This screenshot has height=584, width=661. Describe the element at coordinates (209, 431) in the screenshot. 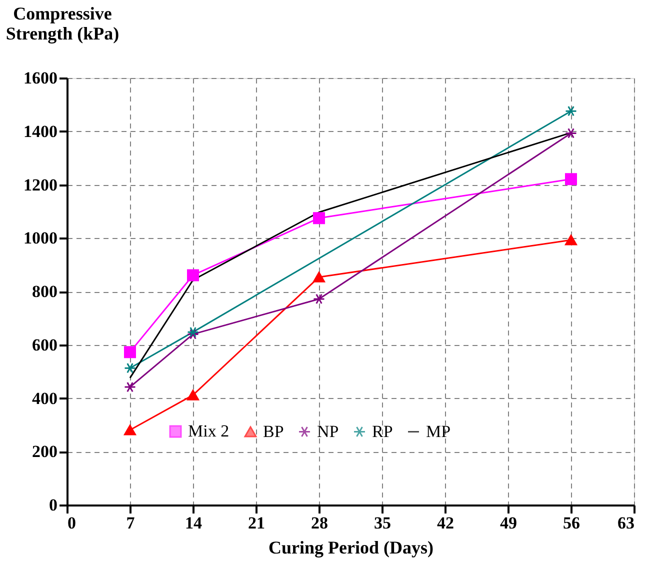

I see `legend-label: Mix 2` at that location.